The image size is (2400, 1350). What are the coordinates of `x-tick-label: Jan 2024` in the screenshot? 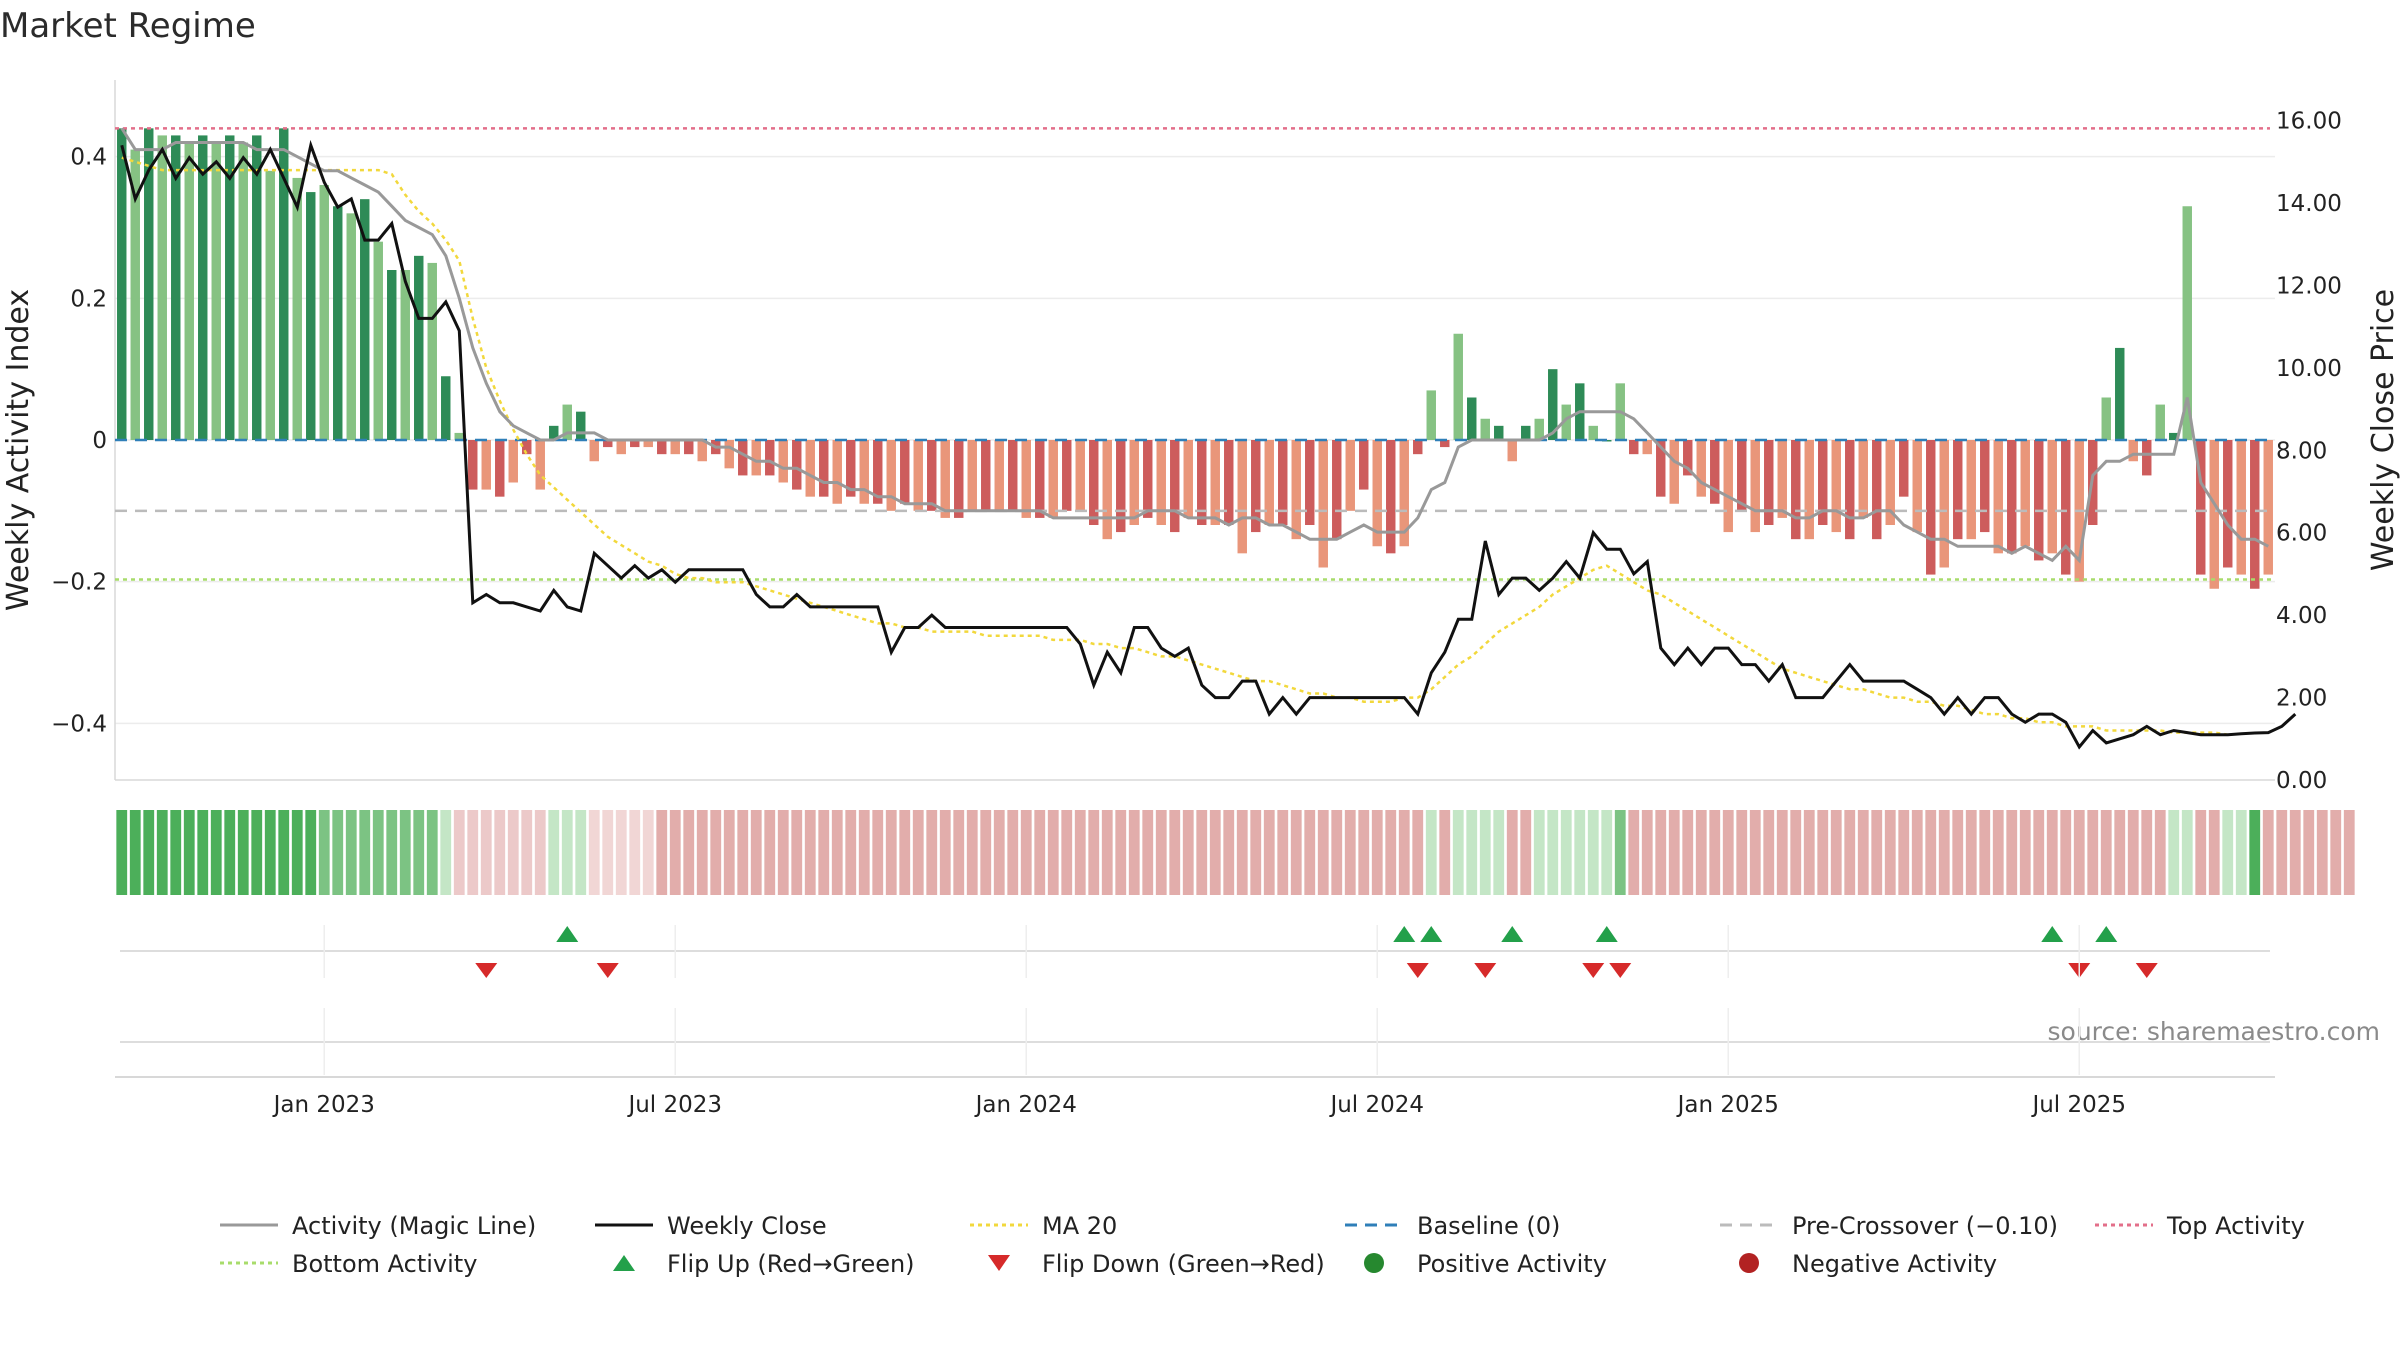 It's located at (1025, 1105).